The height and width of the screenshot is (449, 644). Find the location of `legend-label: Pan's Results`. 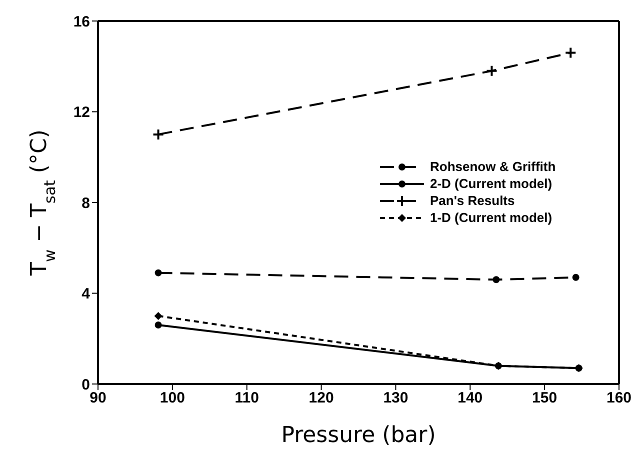

legend-label: Pan's Results is located at coordinates (472, 200).